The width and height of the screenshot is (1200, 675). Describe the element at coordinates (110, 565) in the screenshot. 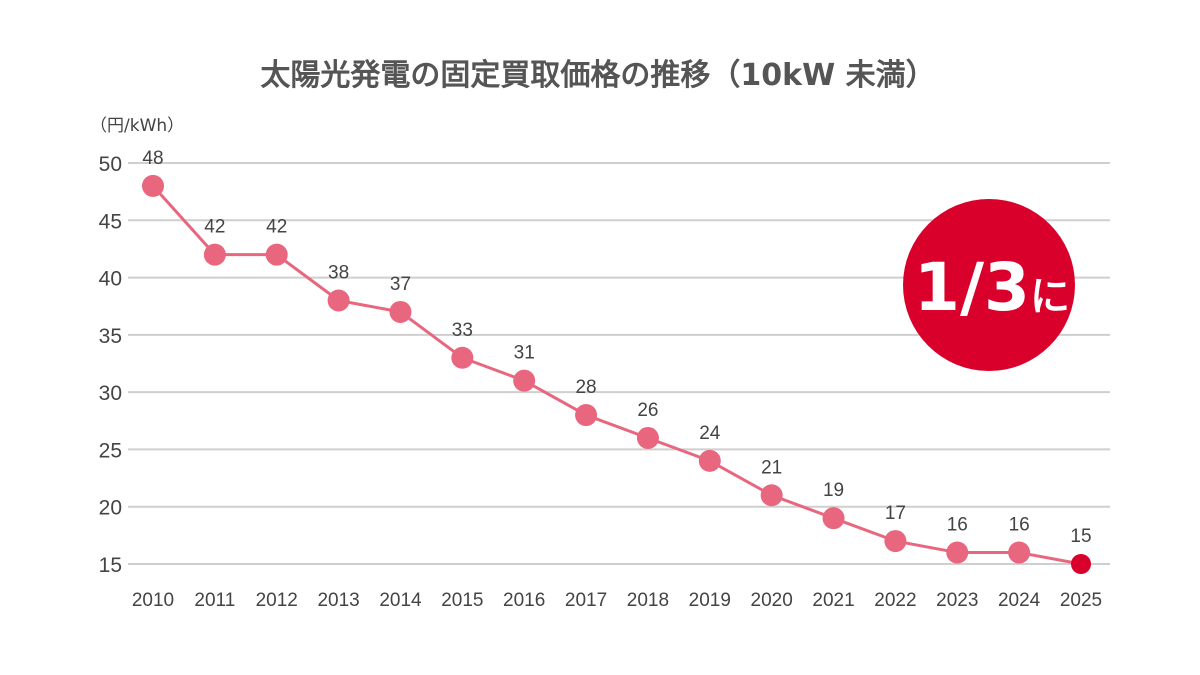

I see `y-tick-label: 15` at that location.